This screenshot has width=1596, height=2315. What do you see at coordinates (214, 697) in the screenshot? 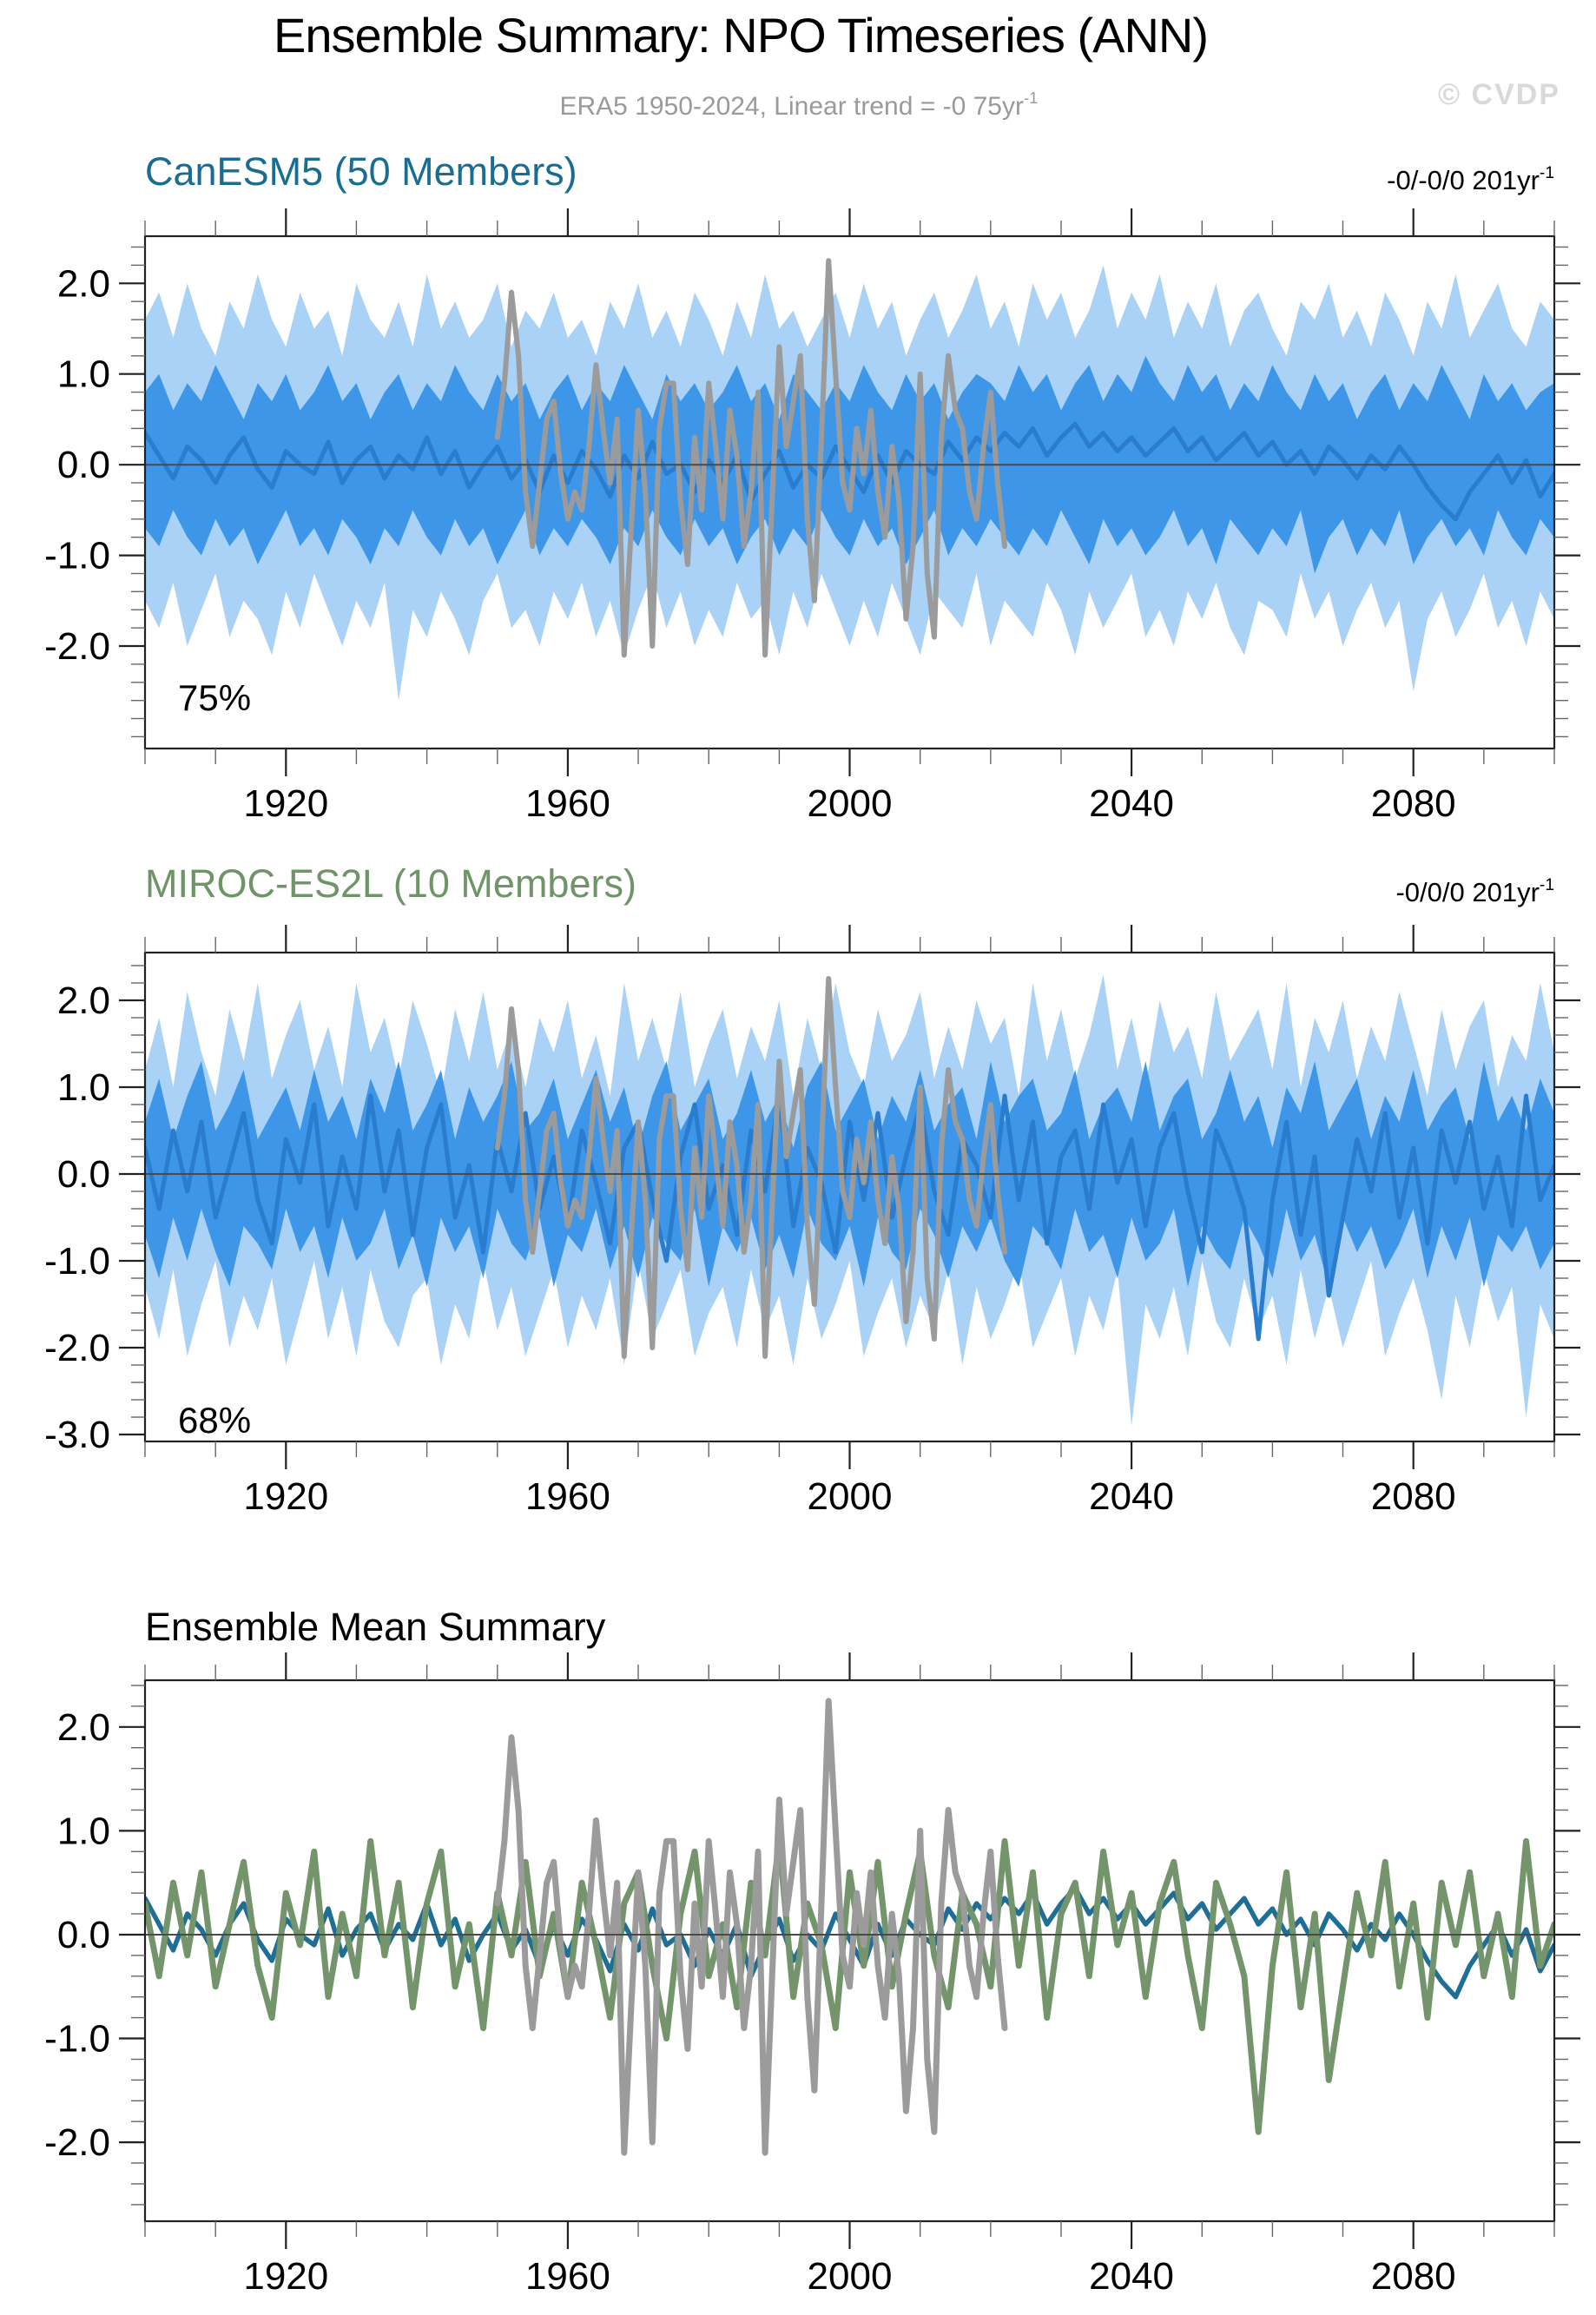
I see `agreement-percent-label: 75%` at bounding box center [214, 697].